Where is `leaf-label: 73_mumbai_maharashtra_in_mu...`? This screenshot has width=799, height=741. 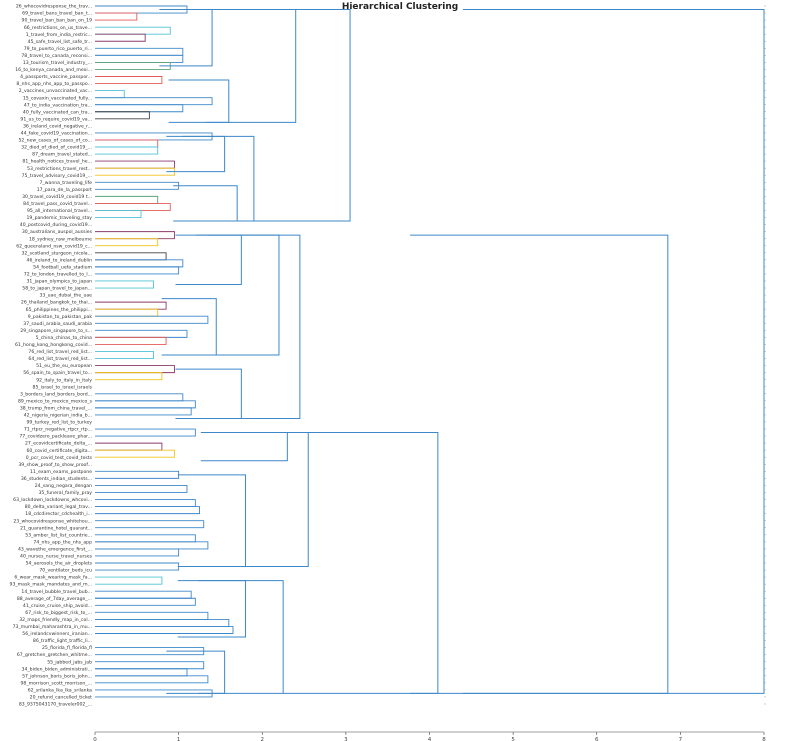
leaf-label: 73_mumbai_maharashtra_in_mu... is located at coordinates (52, 627).